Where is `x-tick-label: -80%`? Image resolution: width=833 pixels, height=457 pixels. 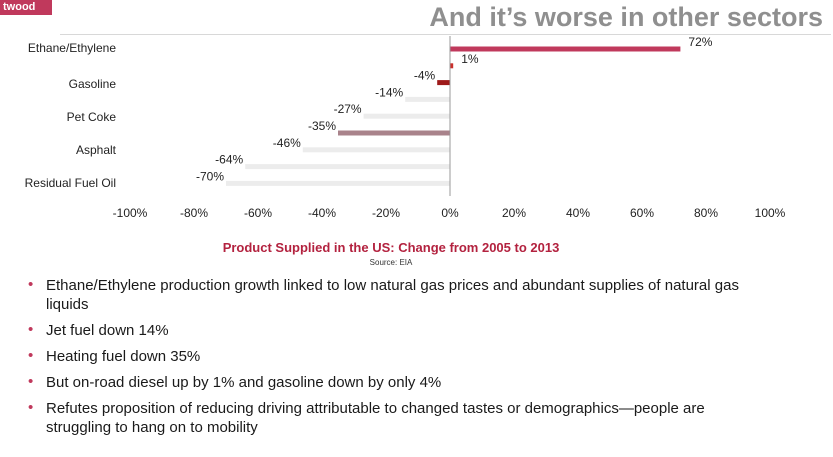
x-tick-label: -80% is located at coordinates (194, 213).